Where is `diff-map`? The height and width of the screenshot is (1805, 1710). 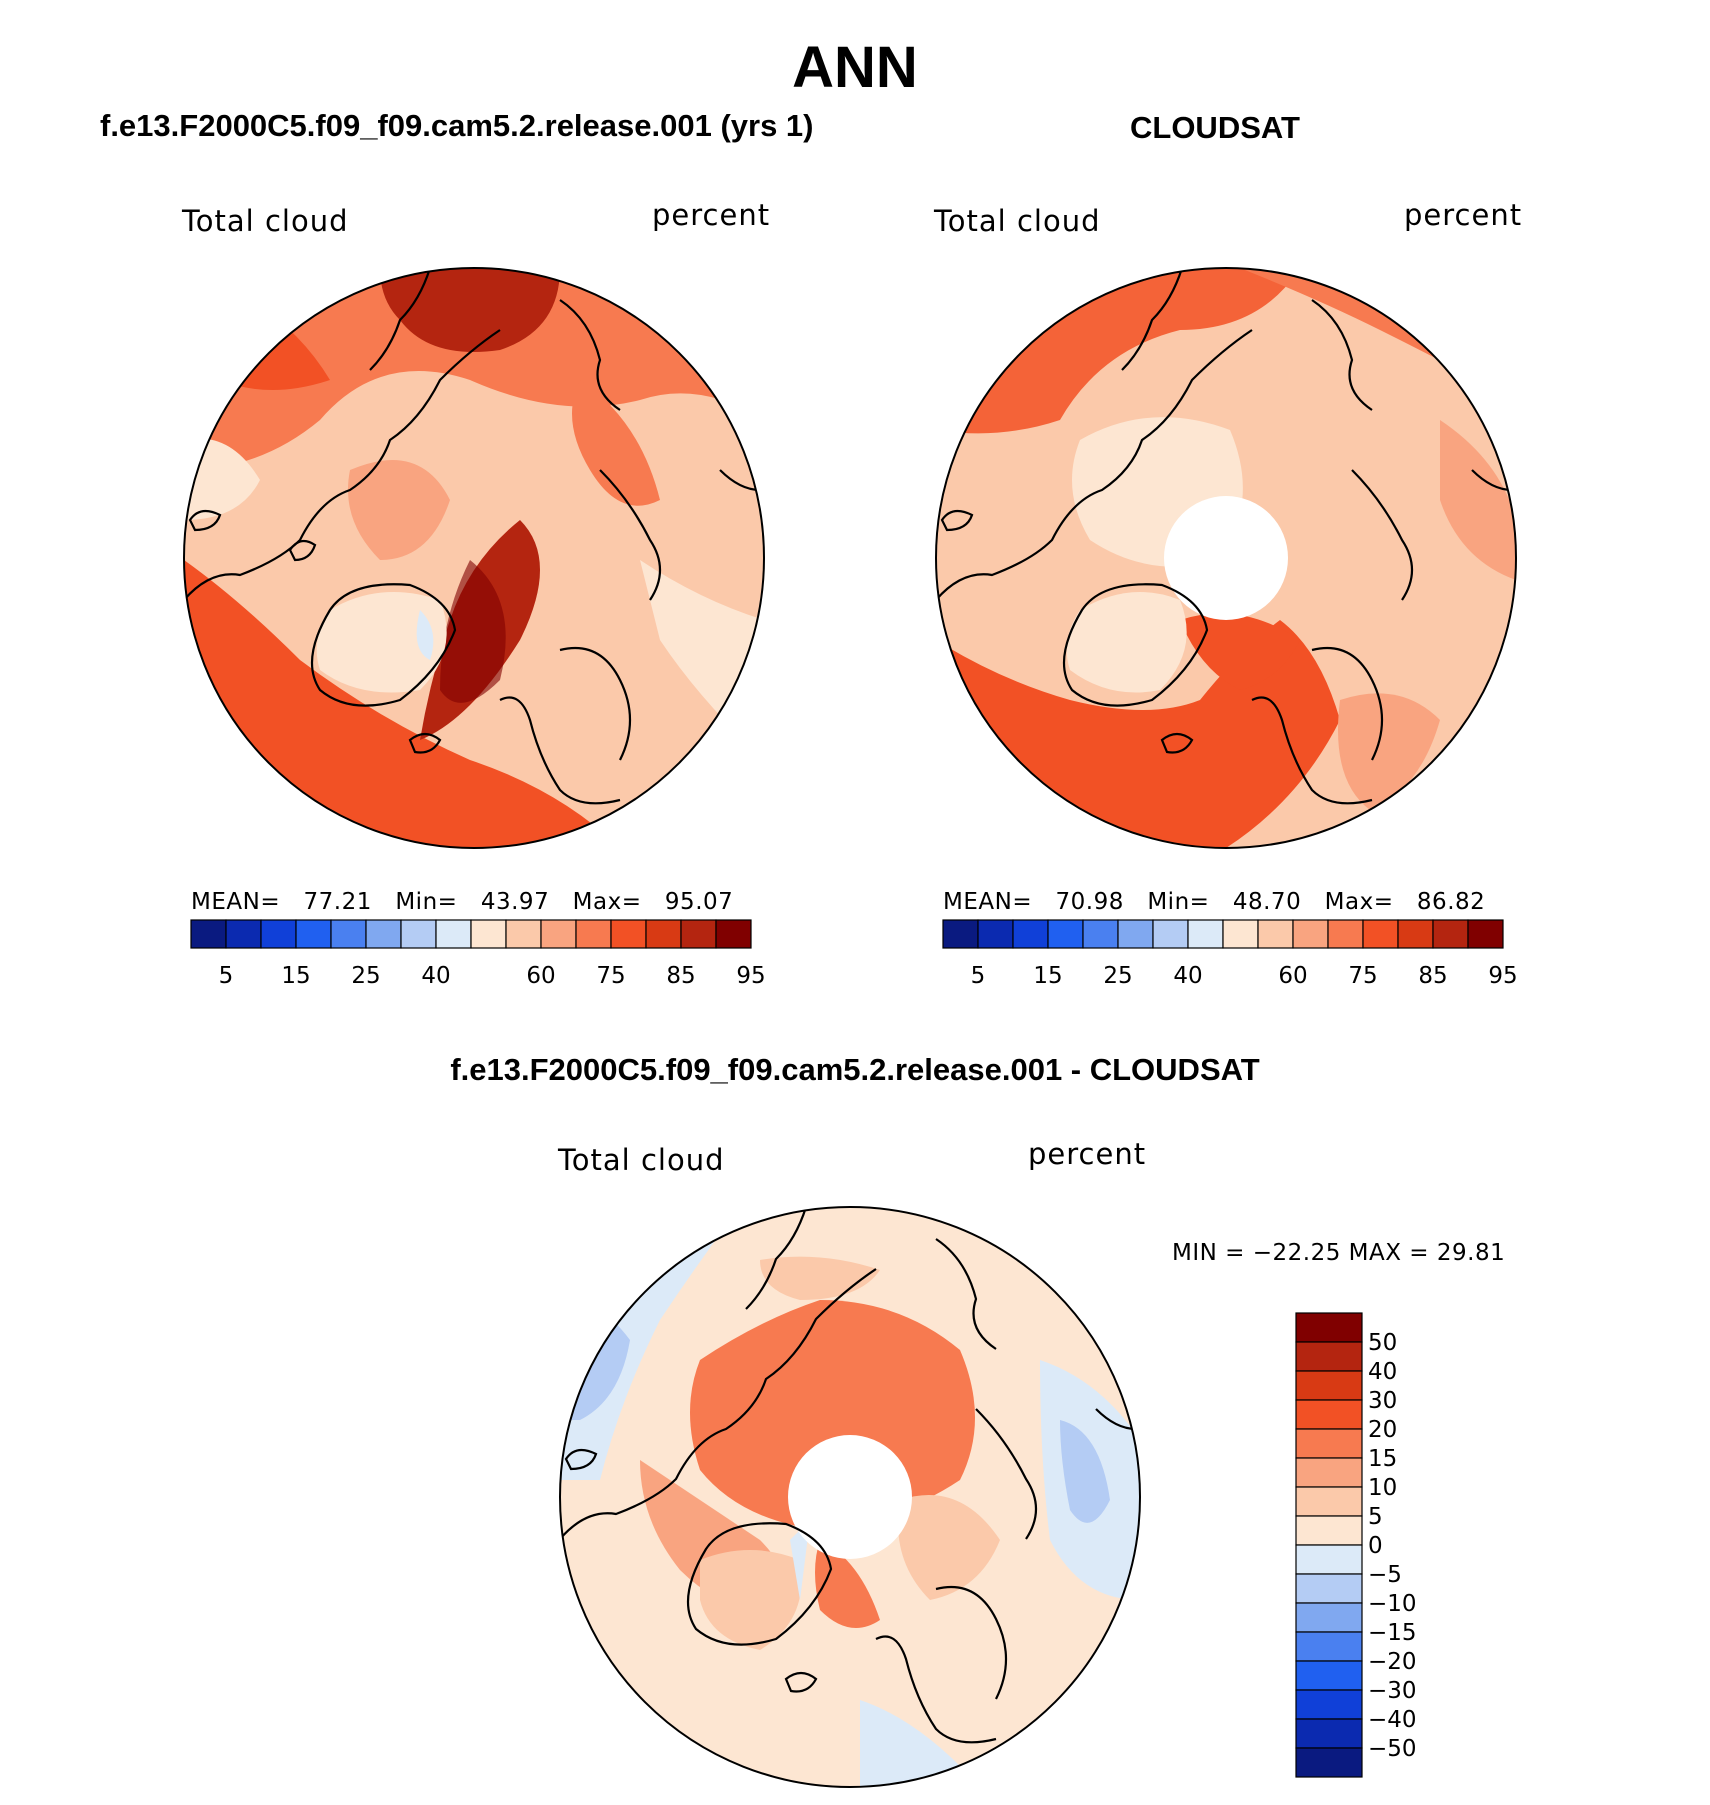 diff-map is located at coordinates (850, 1497).